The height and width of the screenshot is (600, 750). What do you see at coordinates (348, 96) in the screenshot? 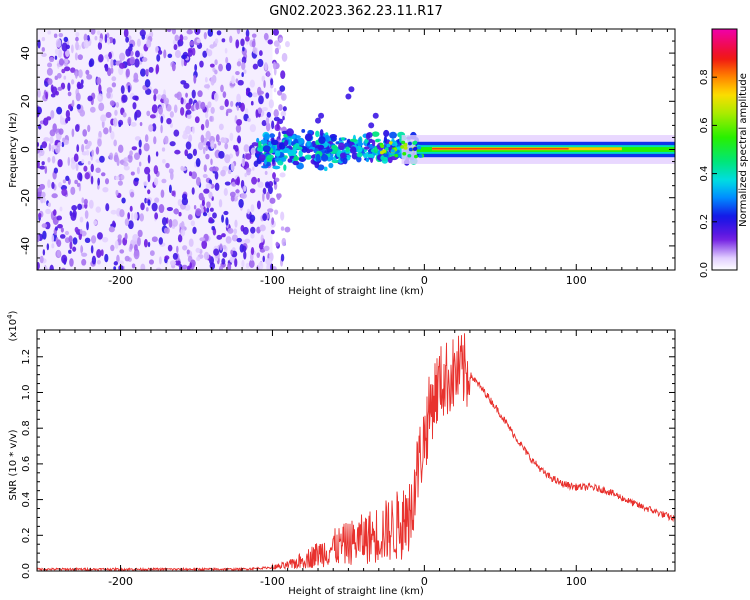
I see `spectrogram-streak-blob` at bounding box center [348, 96].